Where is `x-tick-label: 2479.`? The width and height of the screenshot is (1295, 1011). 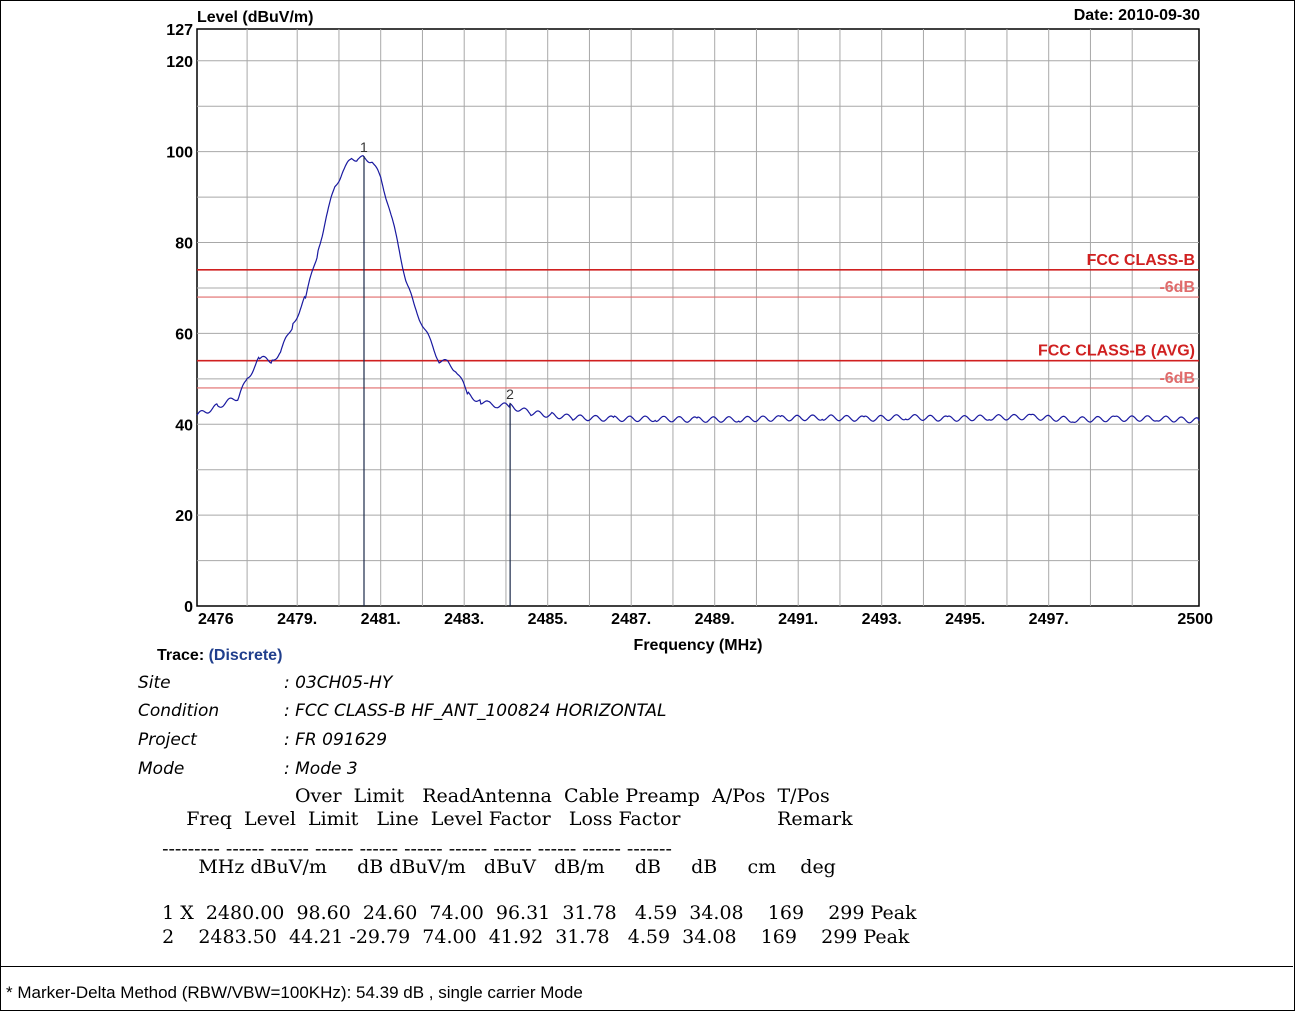
x-tick-label: 2479. is located at coordinates (297, 619).